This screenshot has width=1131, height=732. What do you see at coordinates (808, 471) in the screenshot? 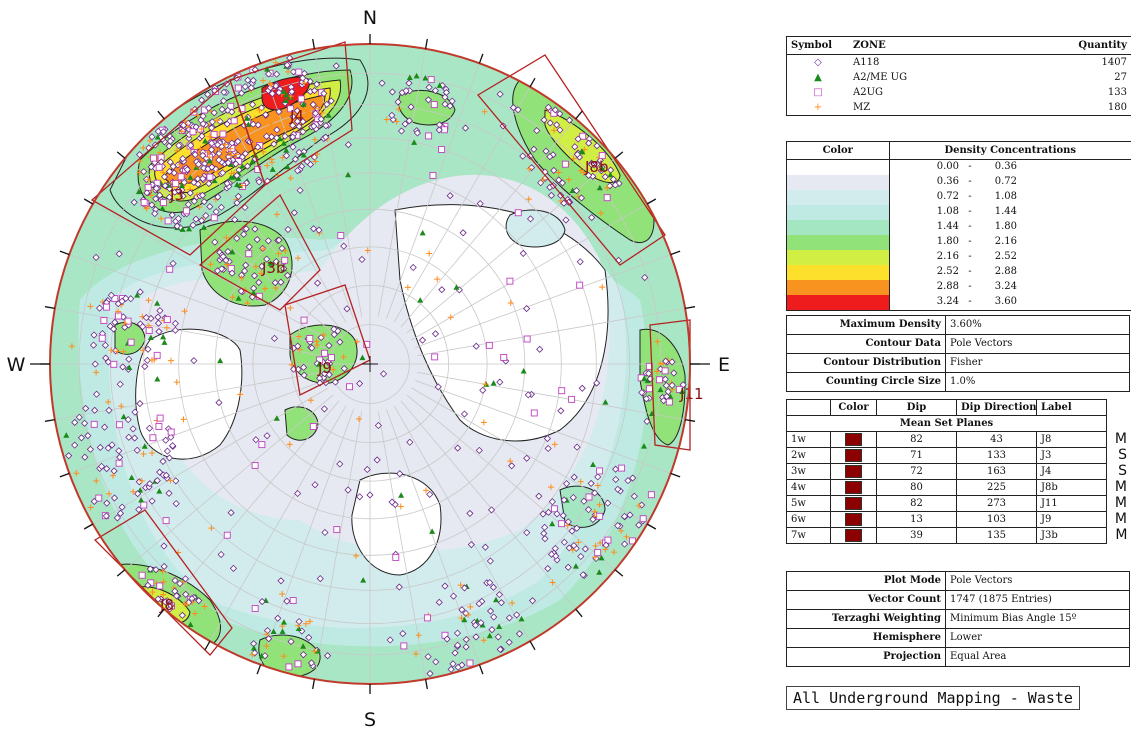
I see `set-id: 3w` at bounding box center [808, 471].